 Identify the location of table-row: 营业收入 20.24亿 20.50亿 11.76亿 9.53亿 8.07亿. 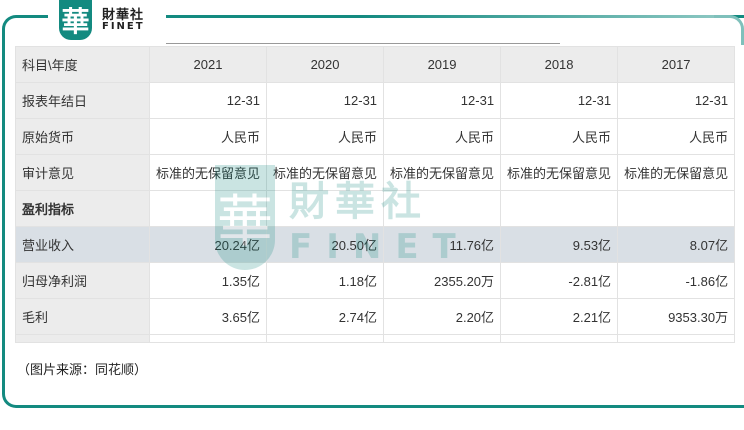
(375, 244).